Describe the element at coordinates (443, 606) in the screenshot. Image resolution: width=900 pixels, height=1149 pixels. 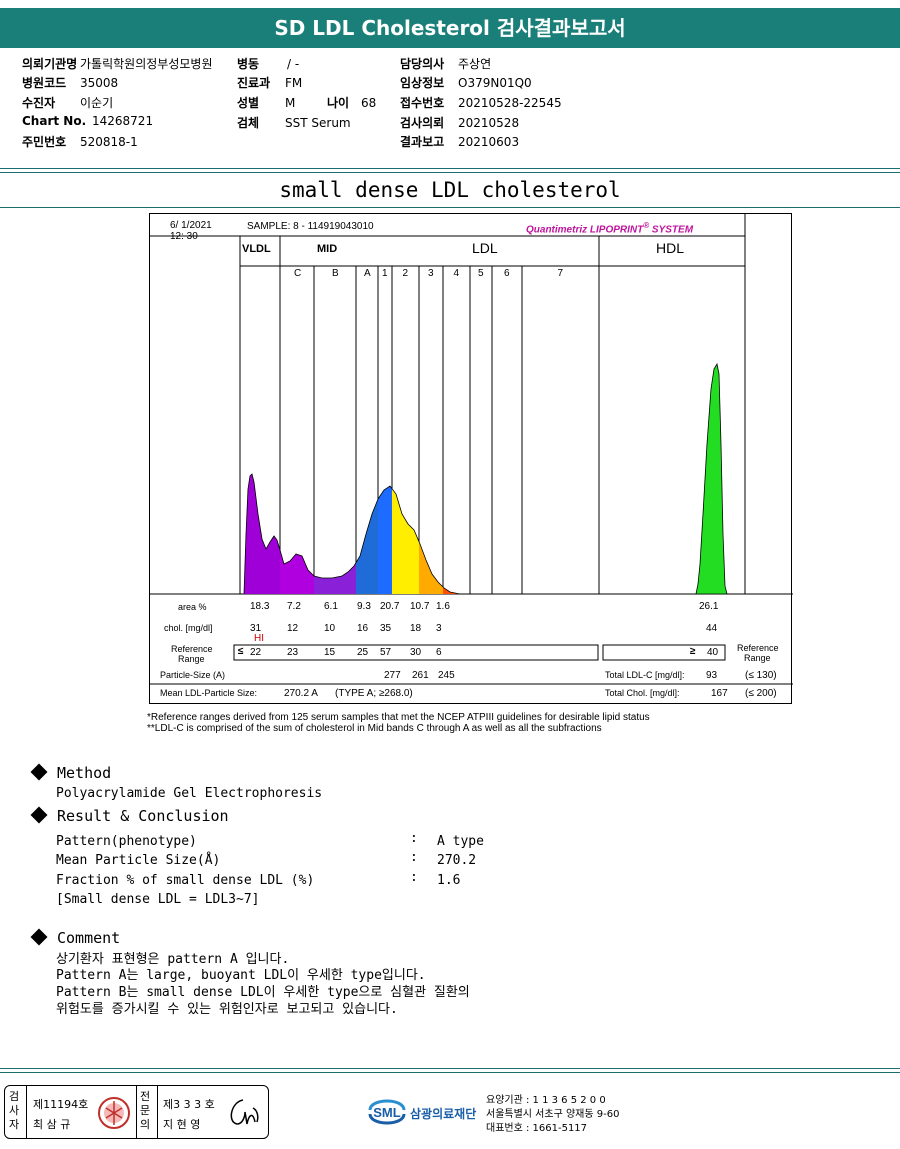
I see `area-value: 1.6` at that location.